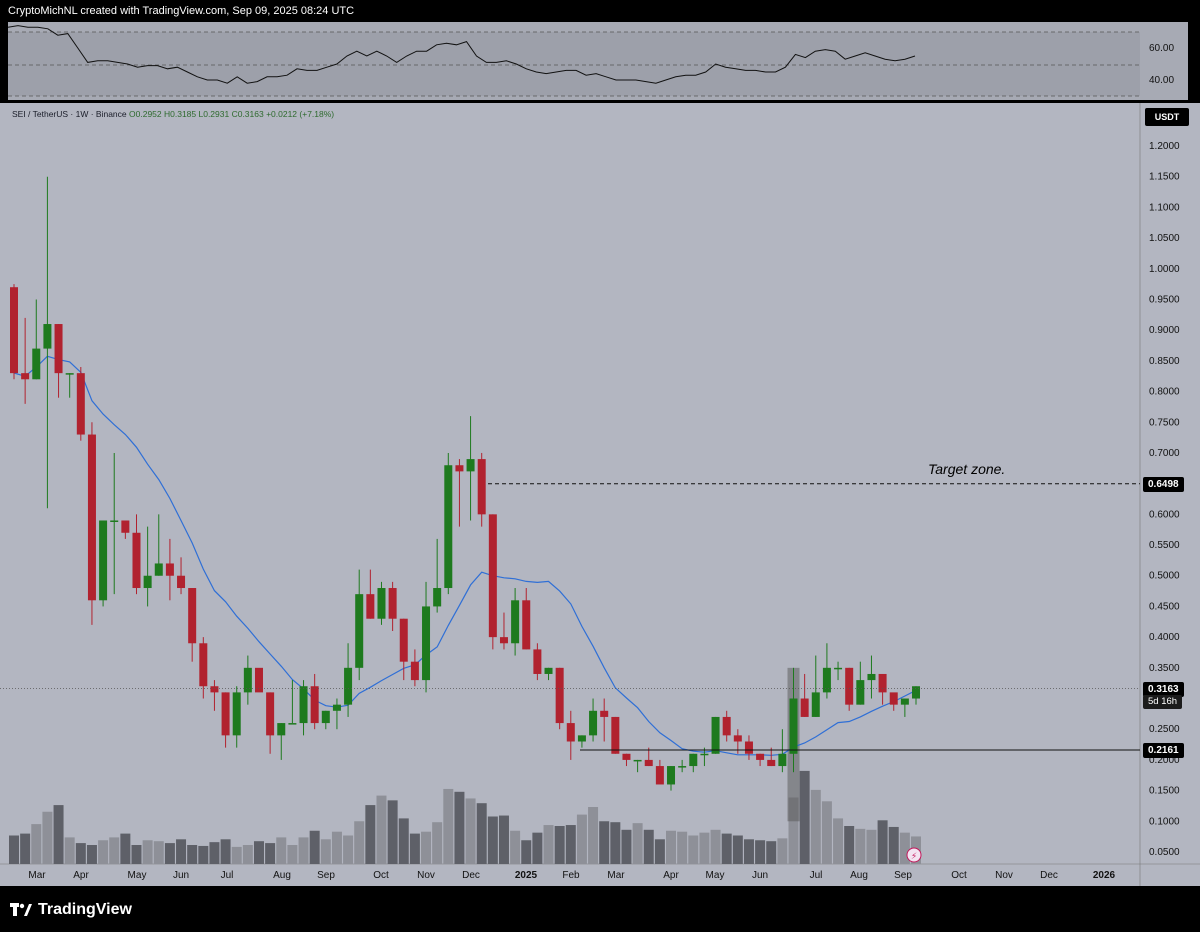  Describe the element at coordinates (461, 54) in the screenshot. I see `rsi-line` at that location.